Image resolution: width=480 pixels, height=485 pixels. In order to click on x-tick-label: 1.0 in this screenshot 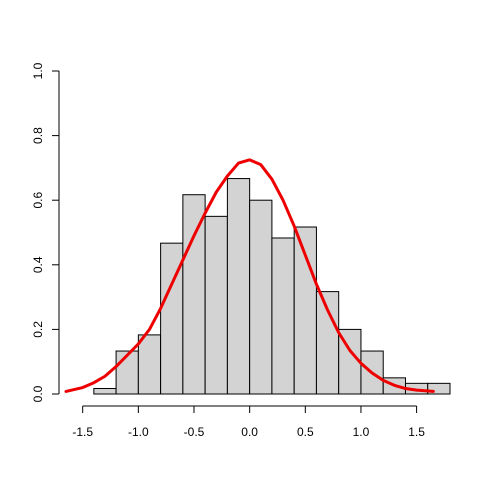, I will do `click(361, 432)`.